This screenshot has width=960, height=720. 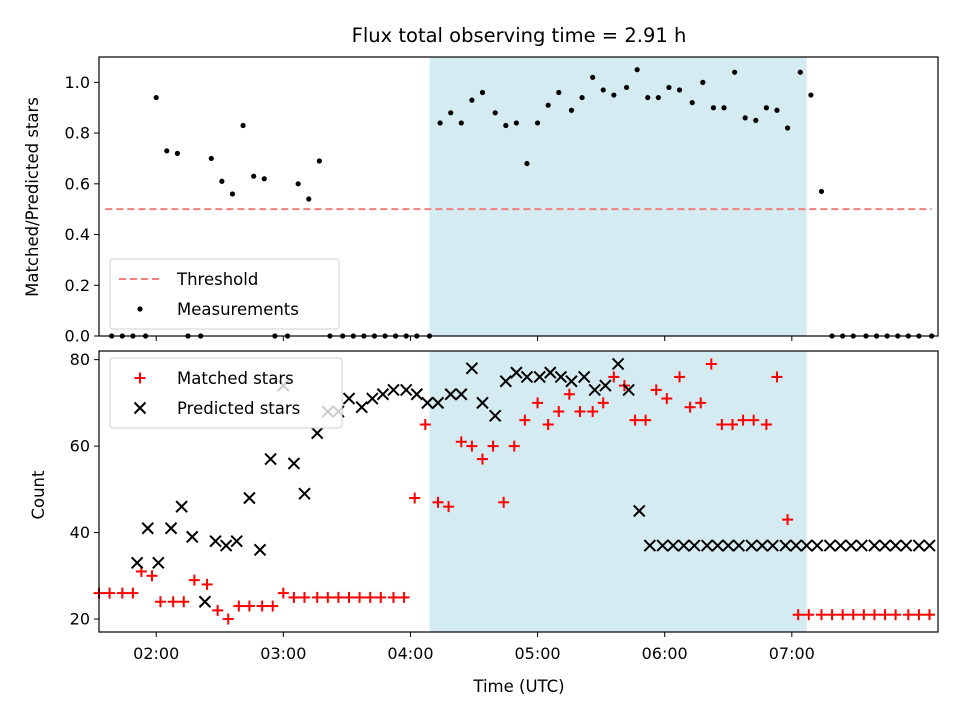 What do you see at coordinates (519, 35) in the screenshot?
I see `chart-title: Flux total observing time = 2.91 h` at bounding box center [519, 35].